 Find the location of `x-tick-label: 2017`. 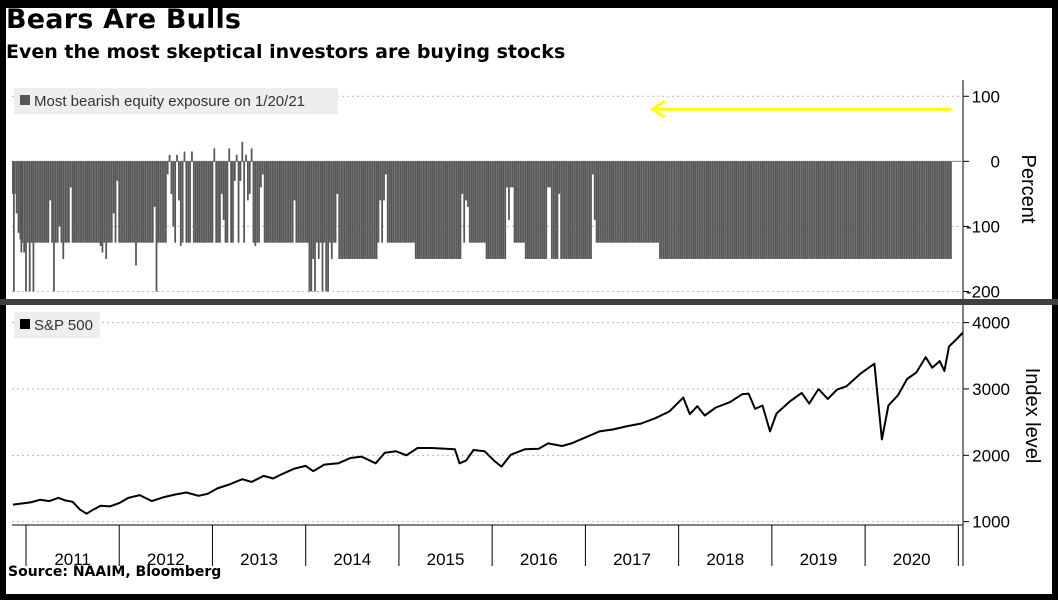

x-tick-label: 2017 is located at coordinates (632, 559).